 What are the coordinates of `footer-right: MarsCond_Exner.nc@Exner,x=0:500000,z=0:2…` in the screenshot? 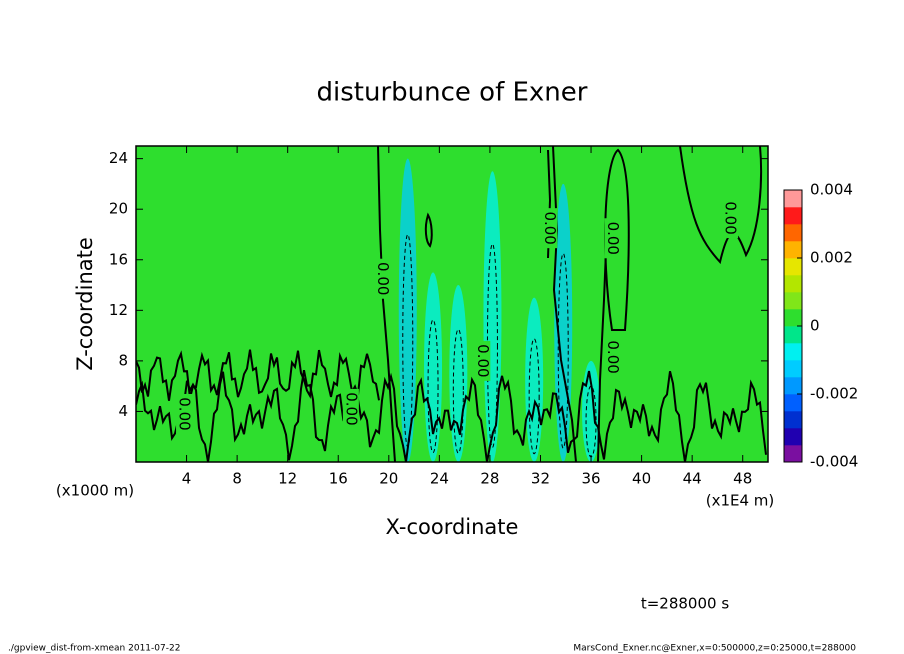 It's located at (714, 649).